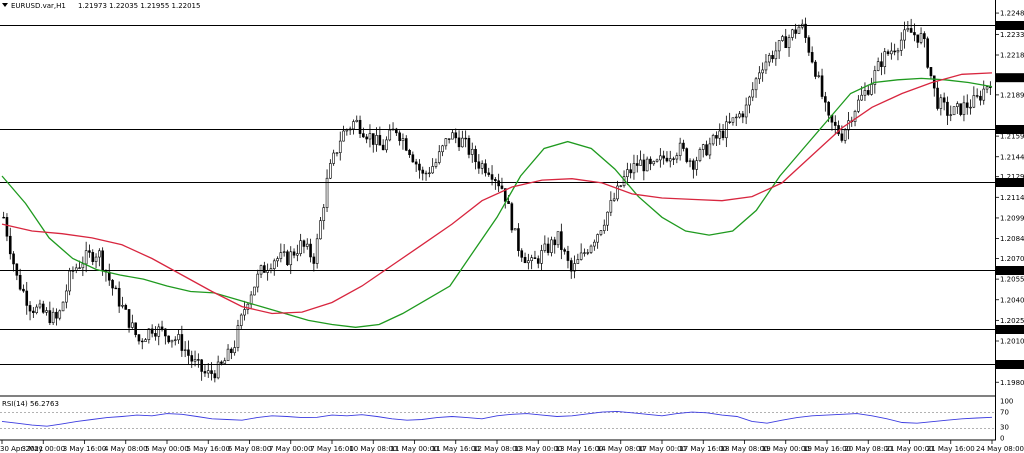  What do you see at coordinates (1012, 198) in the screenshot?
I see `price-tick-label: 1.21145` at bounding box center [1012, 198].